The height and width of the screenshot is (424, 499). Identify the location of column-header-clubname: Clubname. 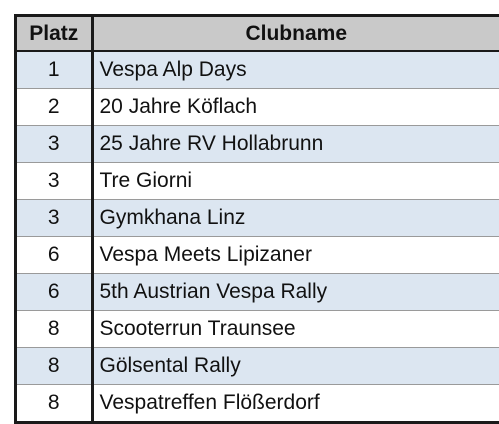
(295, 34).